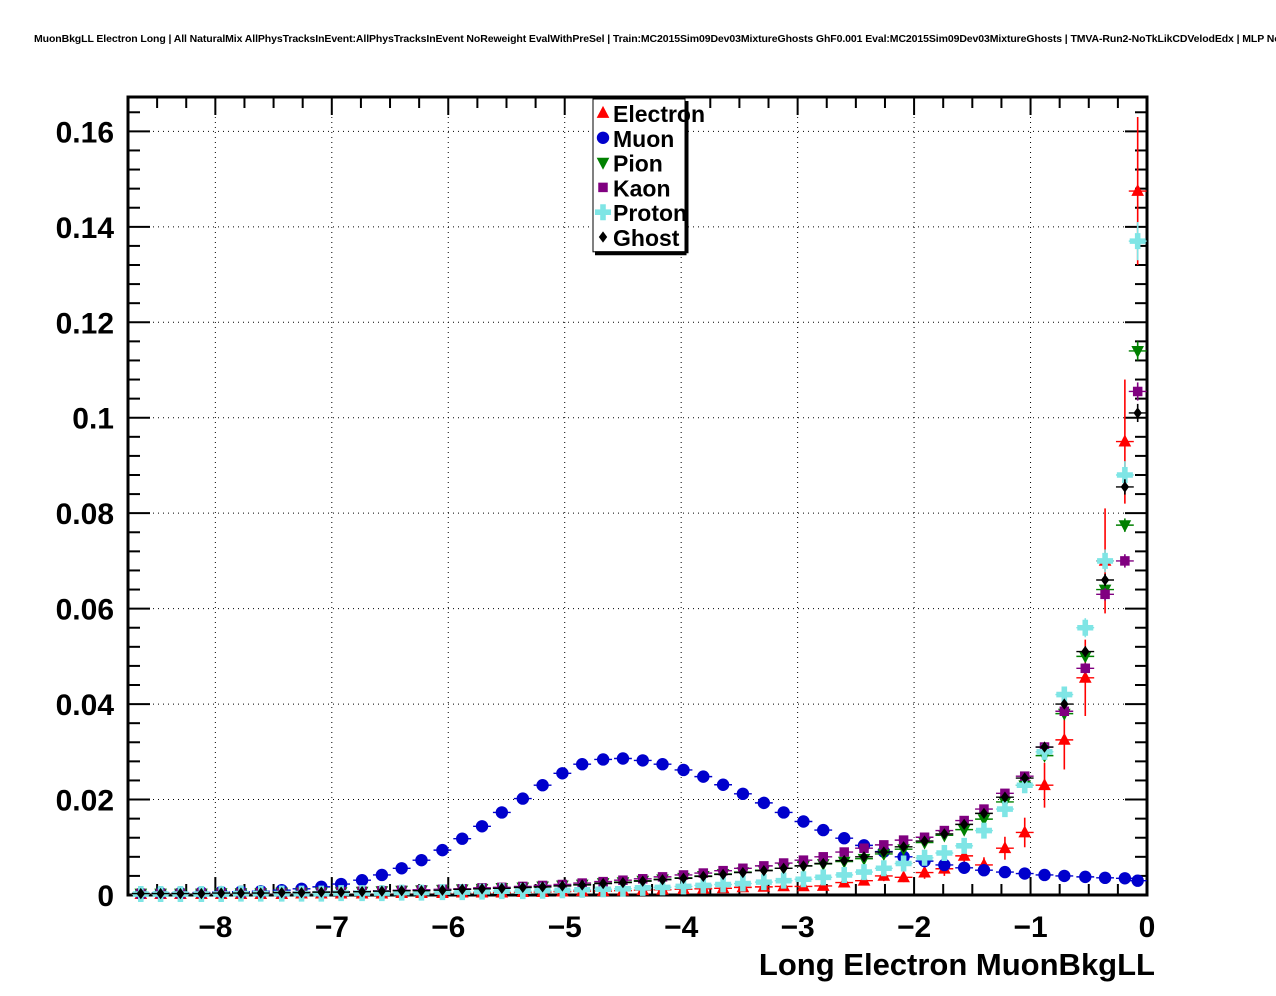 This screenshot has height=996, width=1276. I want to click on legend-box, so click(639, 175).